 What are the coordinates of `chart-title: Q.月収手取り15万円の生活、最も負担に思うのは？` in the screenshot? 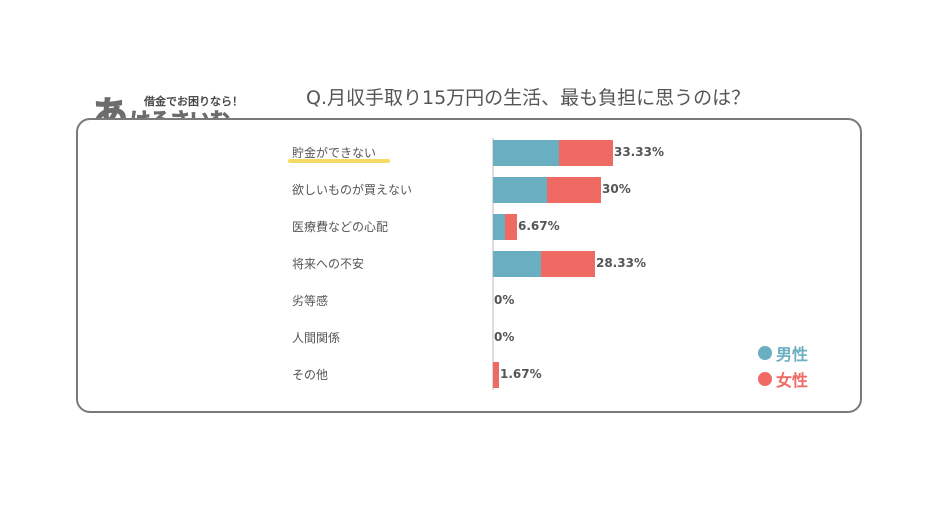 It's located at (528, 98).